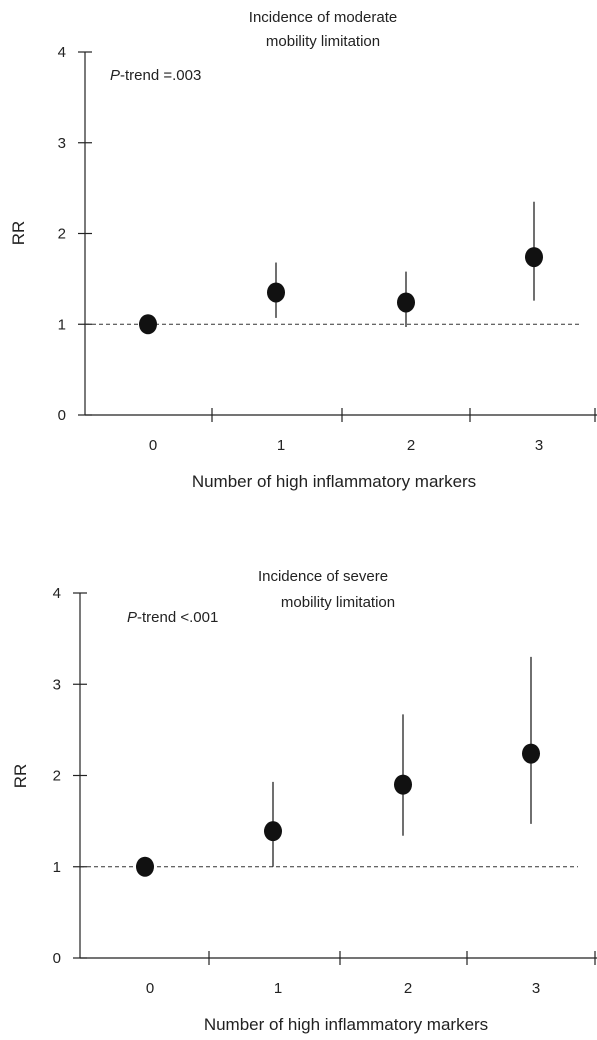 The image size is (597, 1040). I want to click on chart-title-line: Incidence of moderate, so click(323, 17).